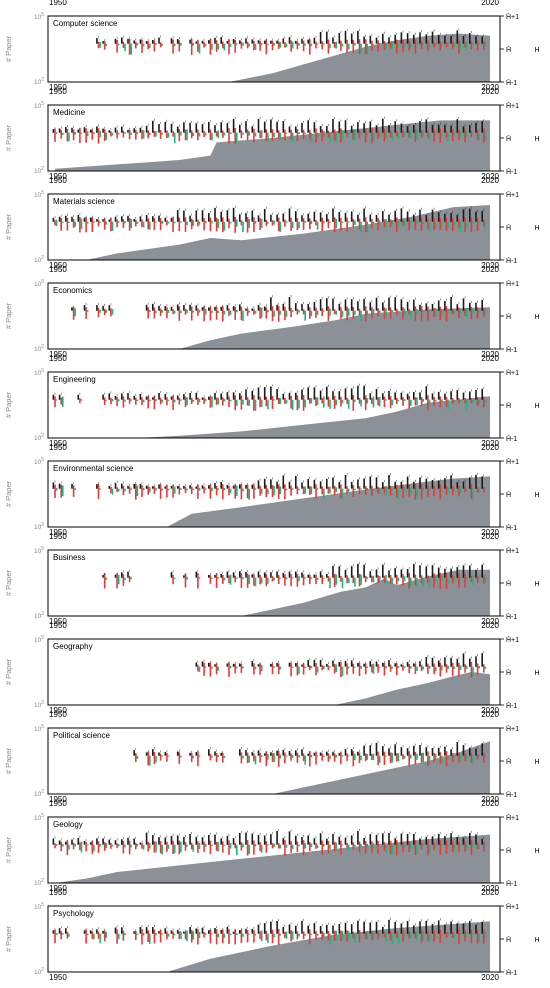  Describe the element at coordinates (258, 929) in the screenshot. I see `bar-black-1983` at that location.